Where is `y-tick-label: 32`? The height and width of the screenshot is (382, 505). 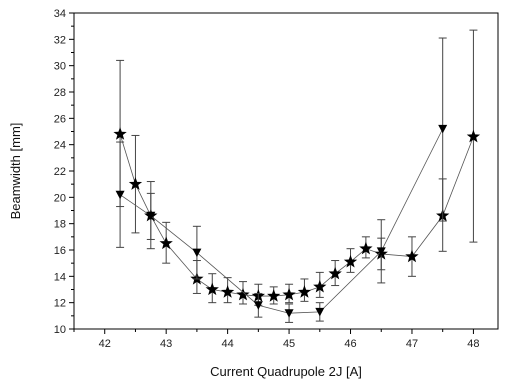 y-tick-label: 32 is located at coordinates (60, 40).